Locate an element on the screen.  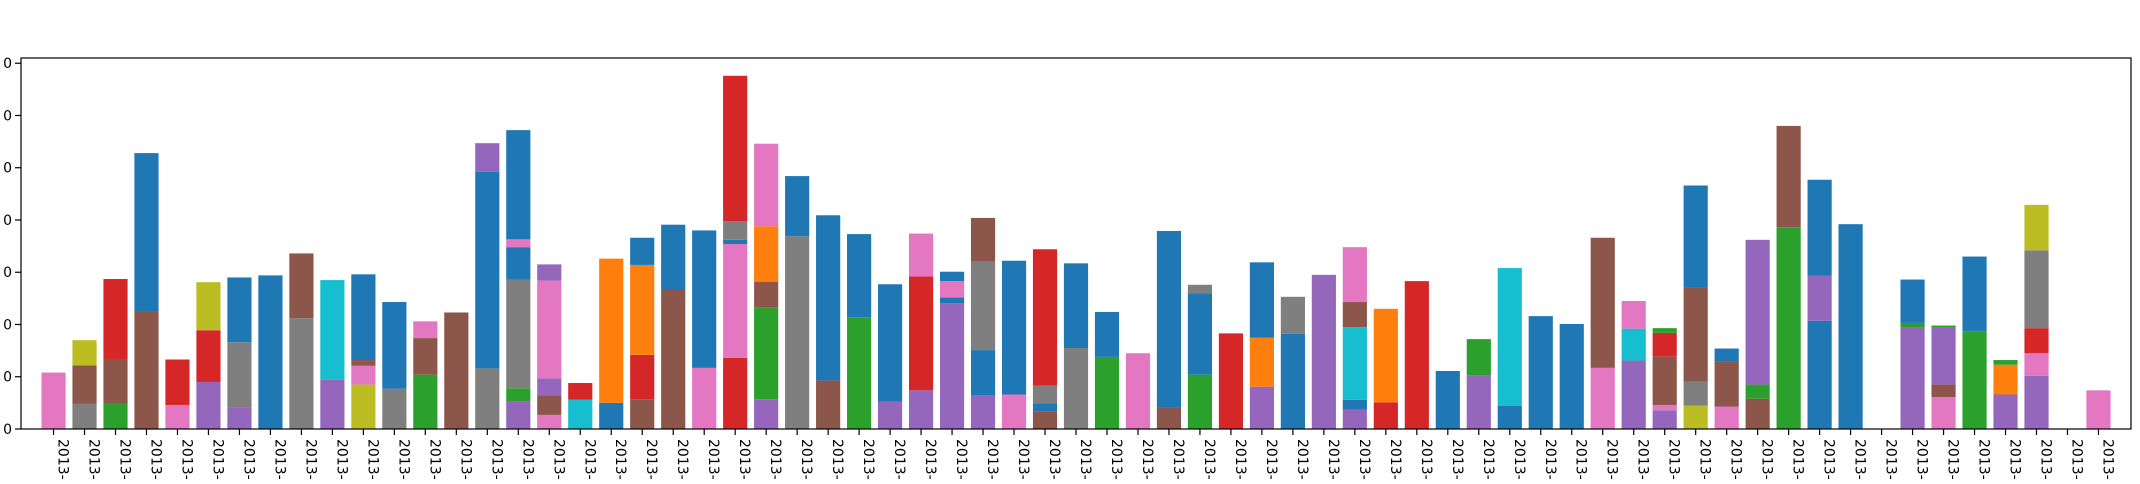
x-tick-label-1: 2013- is located at coordinates (94, 459).